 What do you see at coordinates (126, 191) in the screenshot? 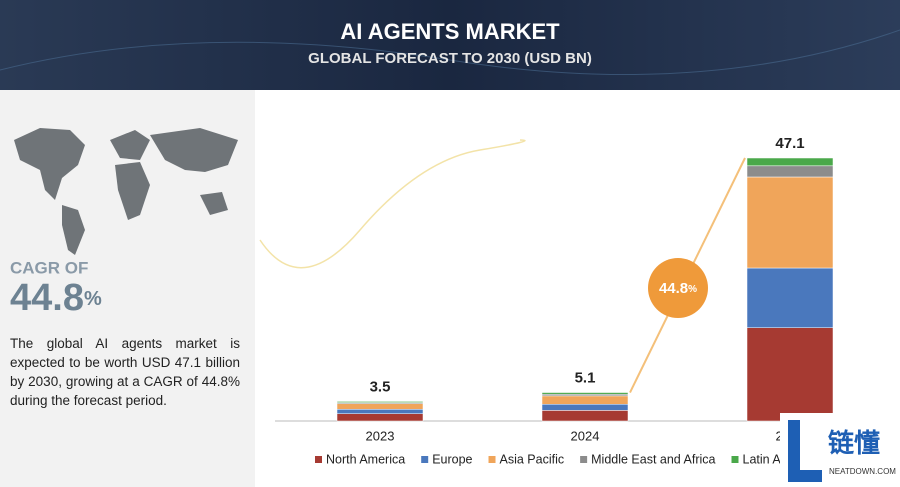
I see `world-map` at bounding box center [126, 191].